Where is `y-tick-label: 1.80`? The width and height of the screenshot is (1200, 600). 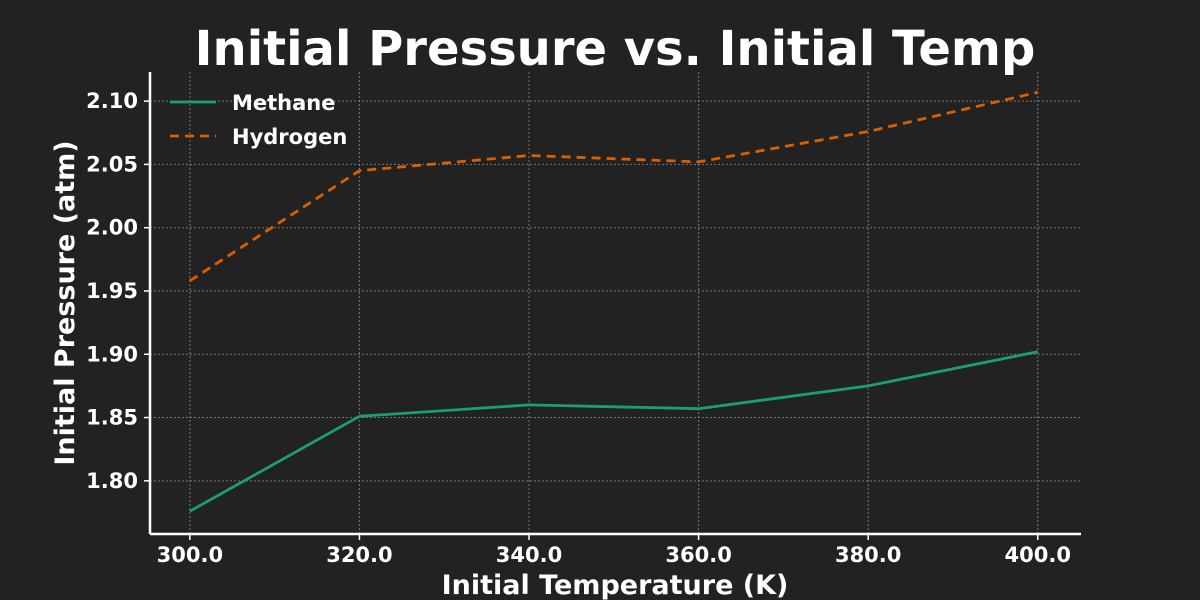
y-tick-label: 1.80 is located at coordinates (112, 481).